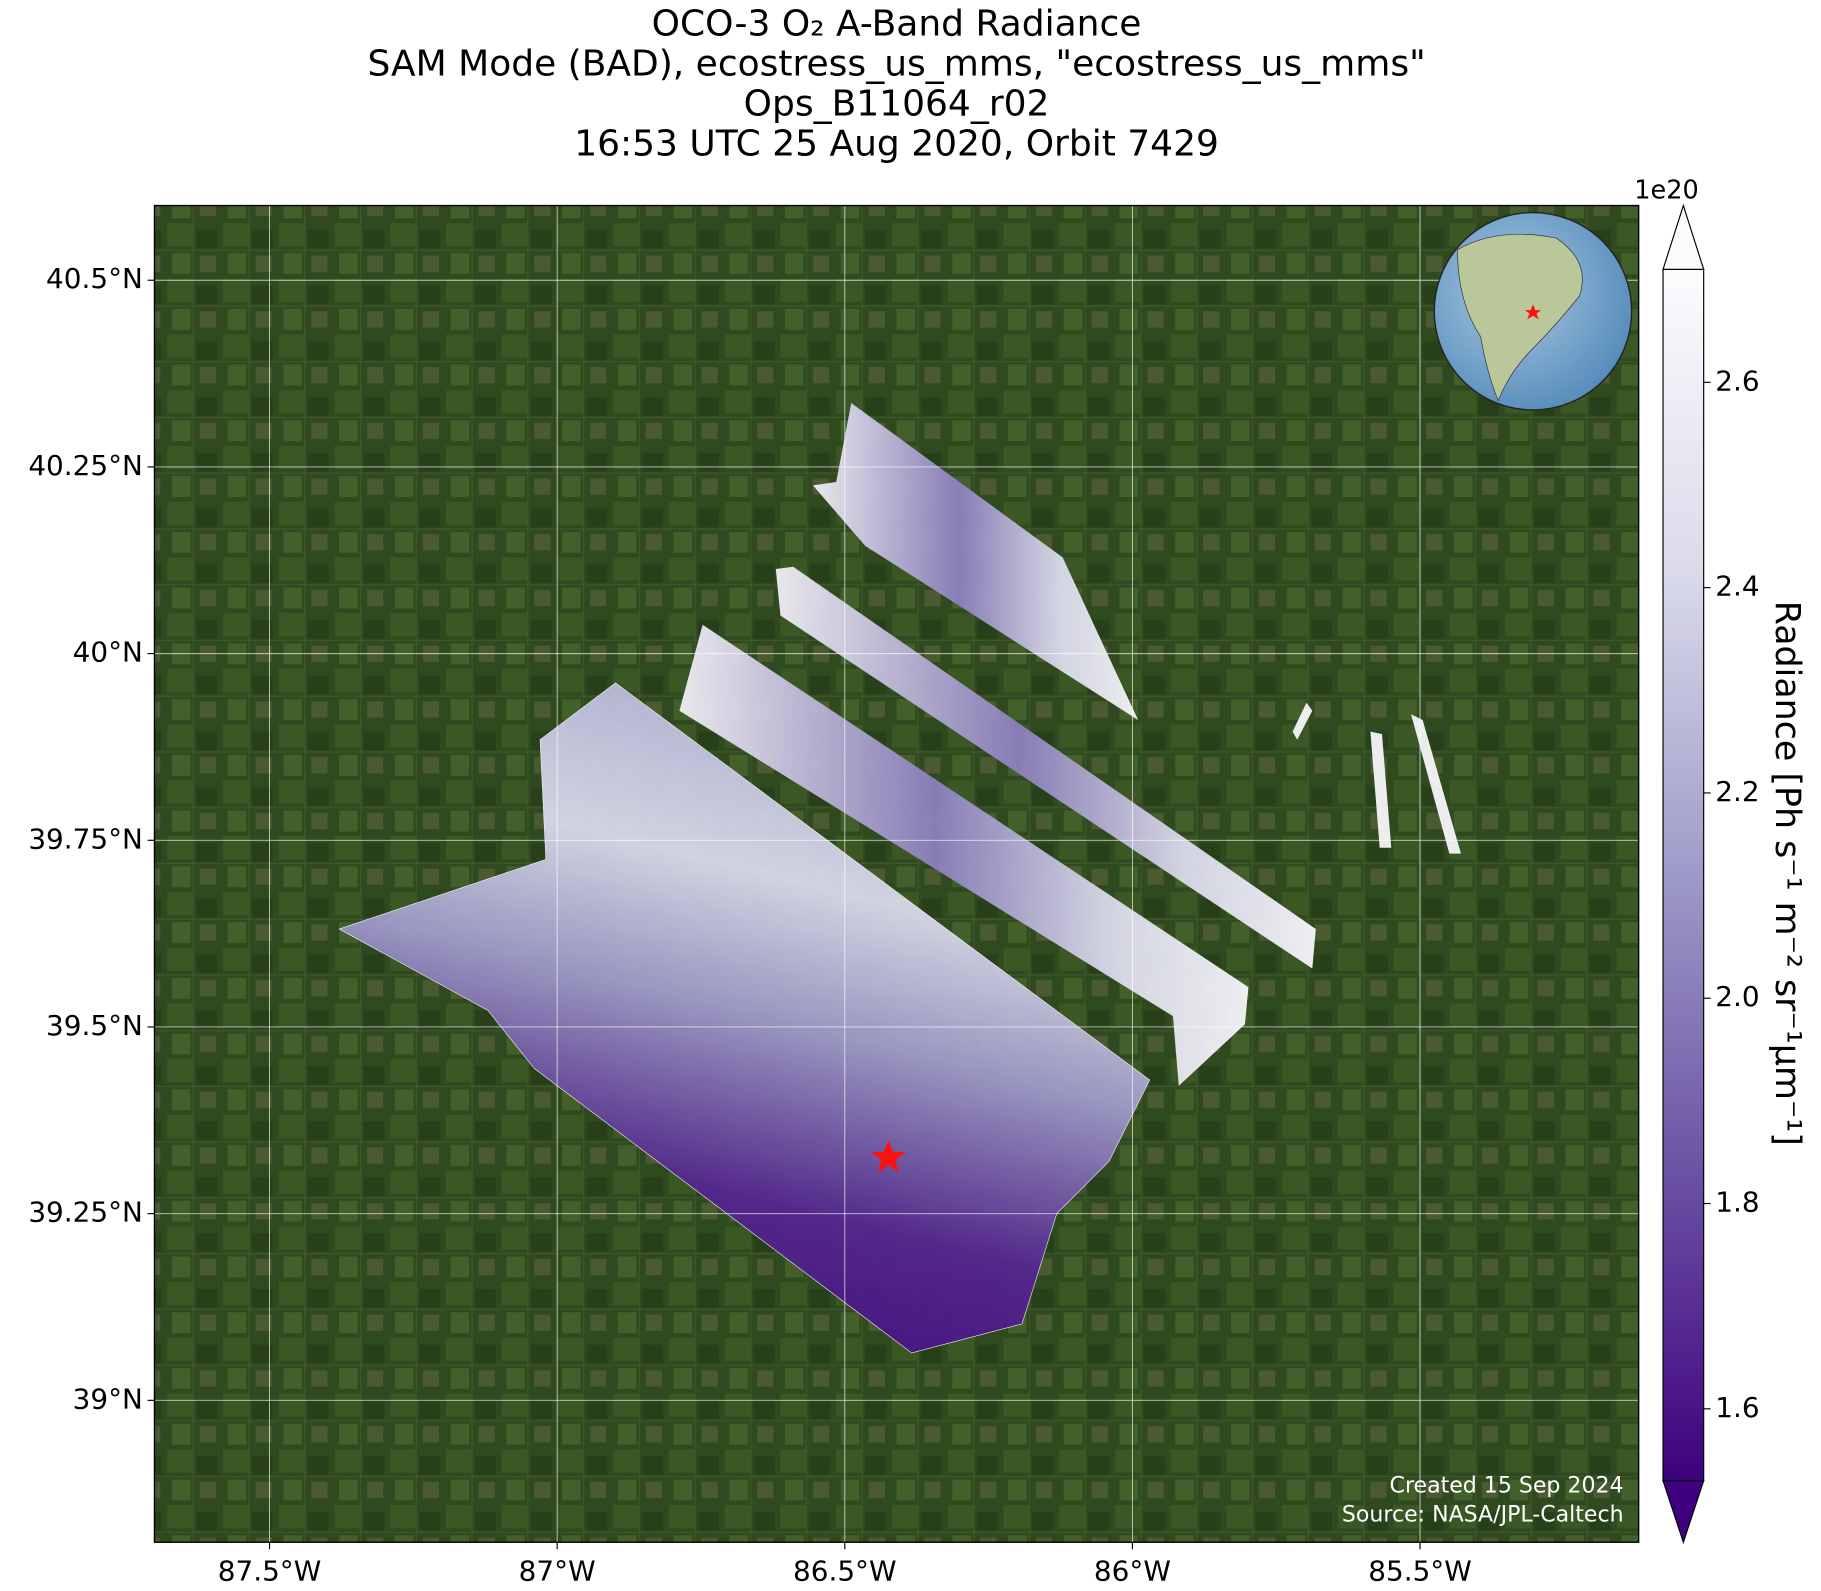 Image resolution: width=1821 pixels, height=1591 pixels. Describe the element at coordinates (845, 1570) in the screenshot. I see `x-tick-label: 86.5°W` at that location.